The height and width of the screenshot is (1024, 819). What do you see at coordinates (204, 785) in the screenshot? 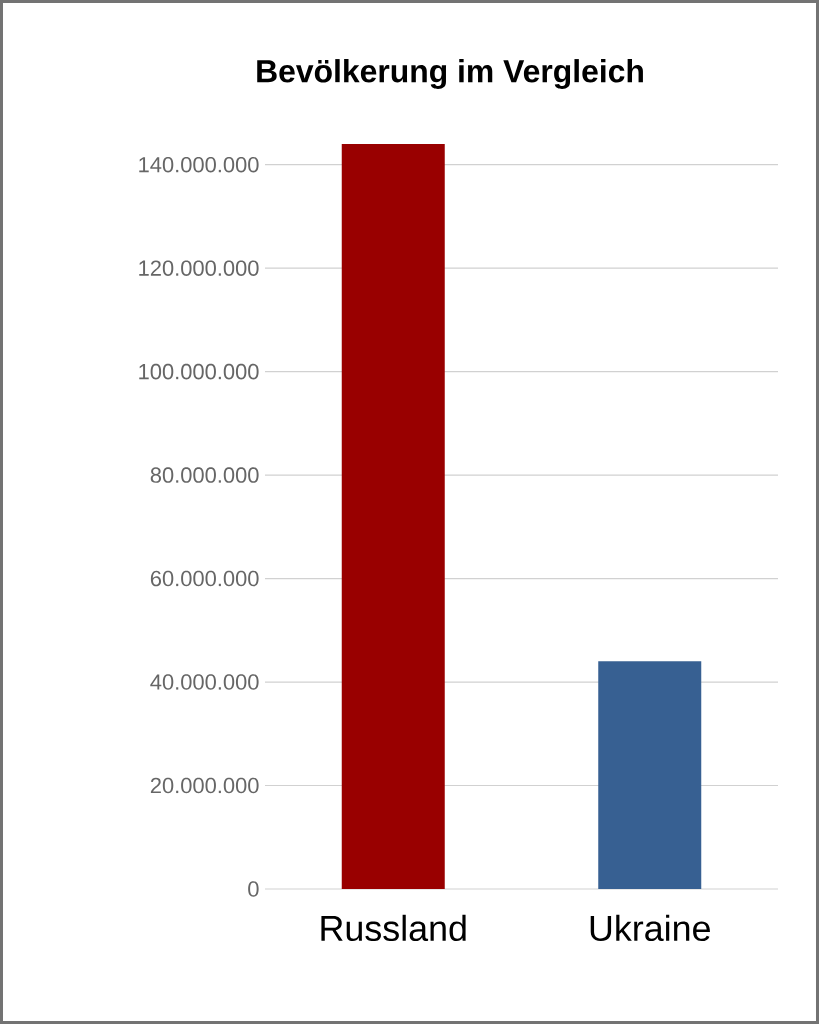
I see `y-tick-label: 20.000.000` at bounding box center [204, 785].